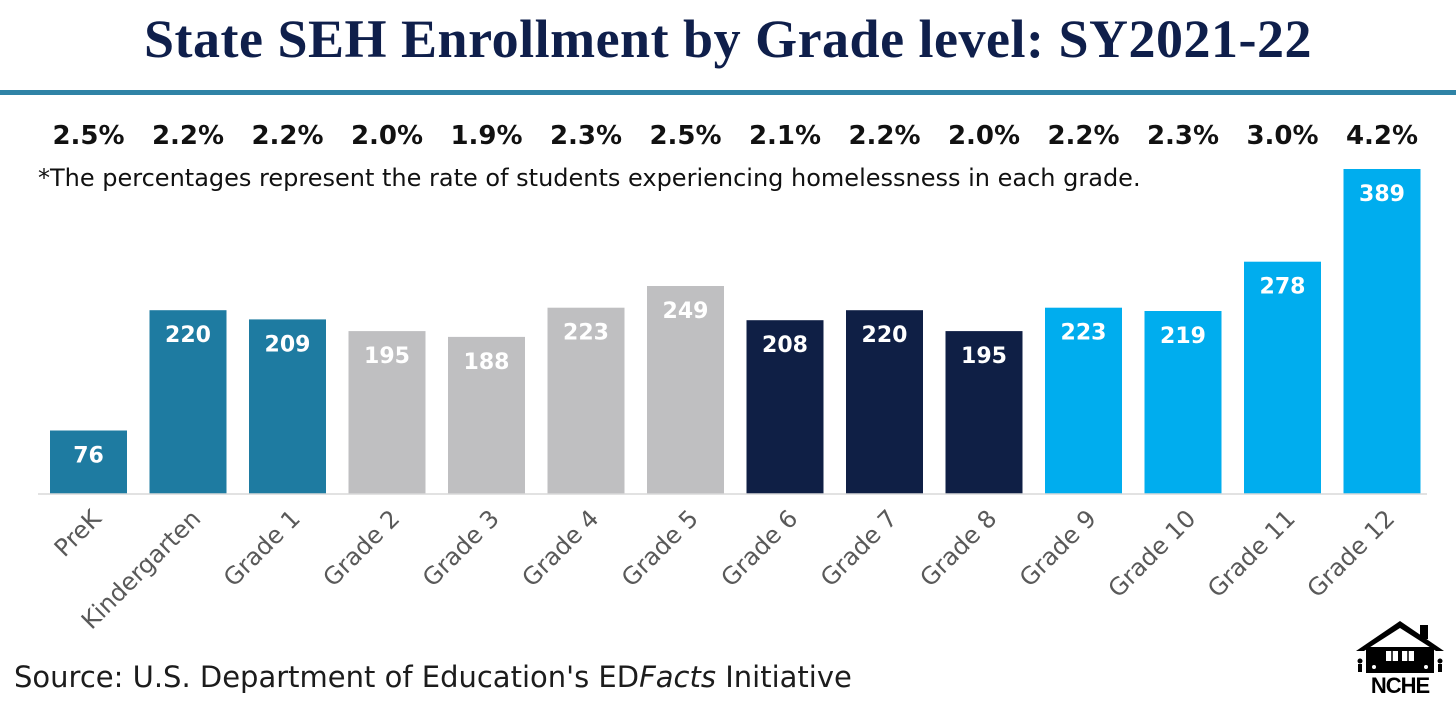  What do you see at coordinates (1382, 136) in the screenshot?
I see `rate-label: 4.2%` at bounding box center [1382, 136].